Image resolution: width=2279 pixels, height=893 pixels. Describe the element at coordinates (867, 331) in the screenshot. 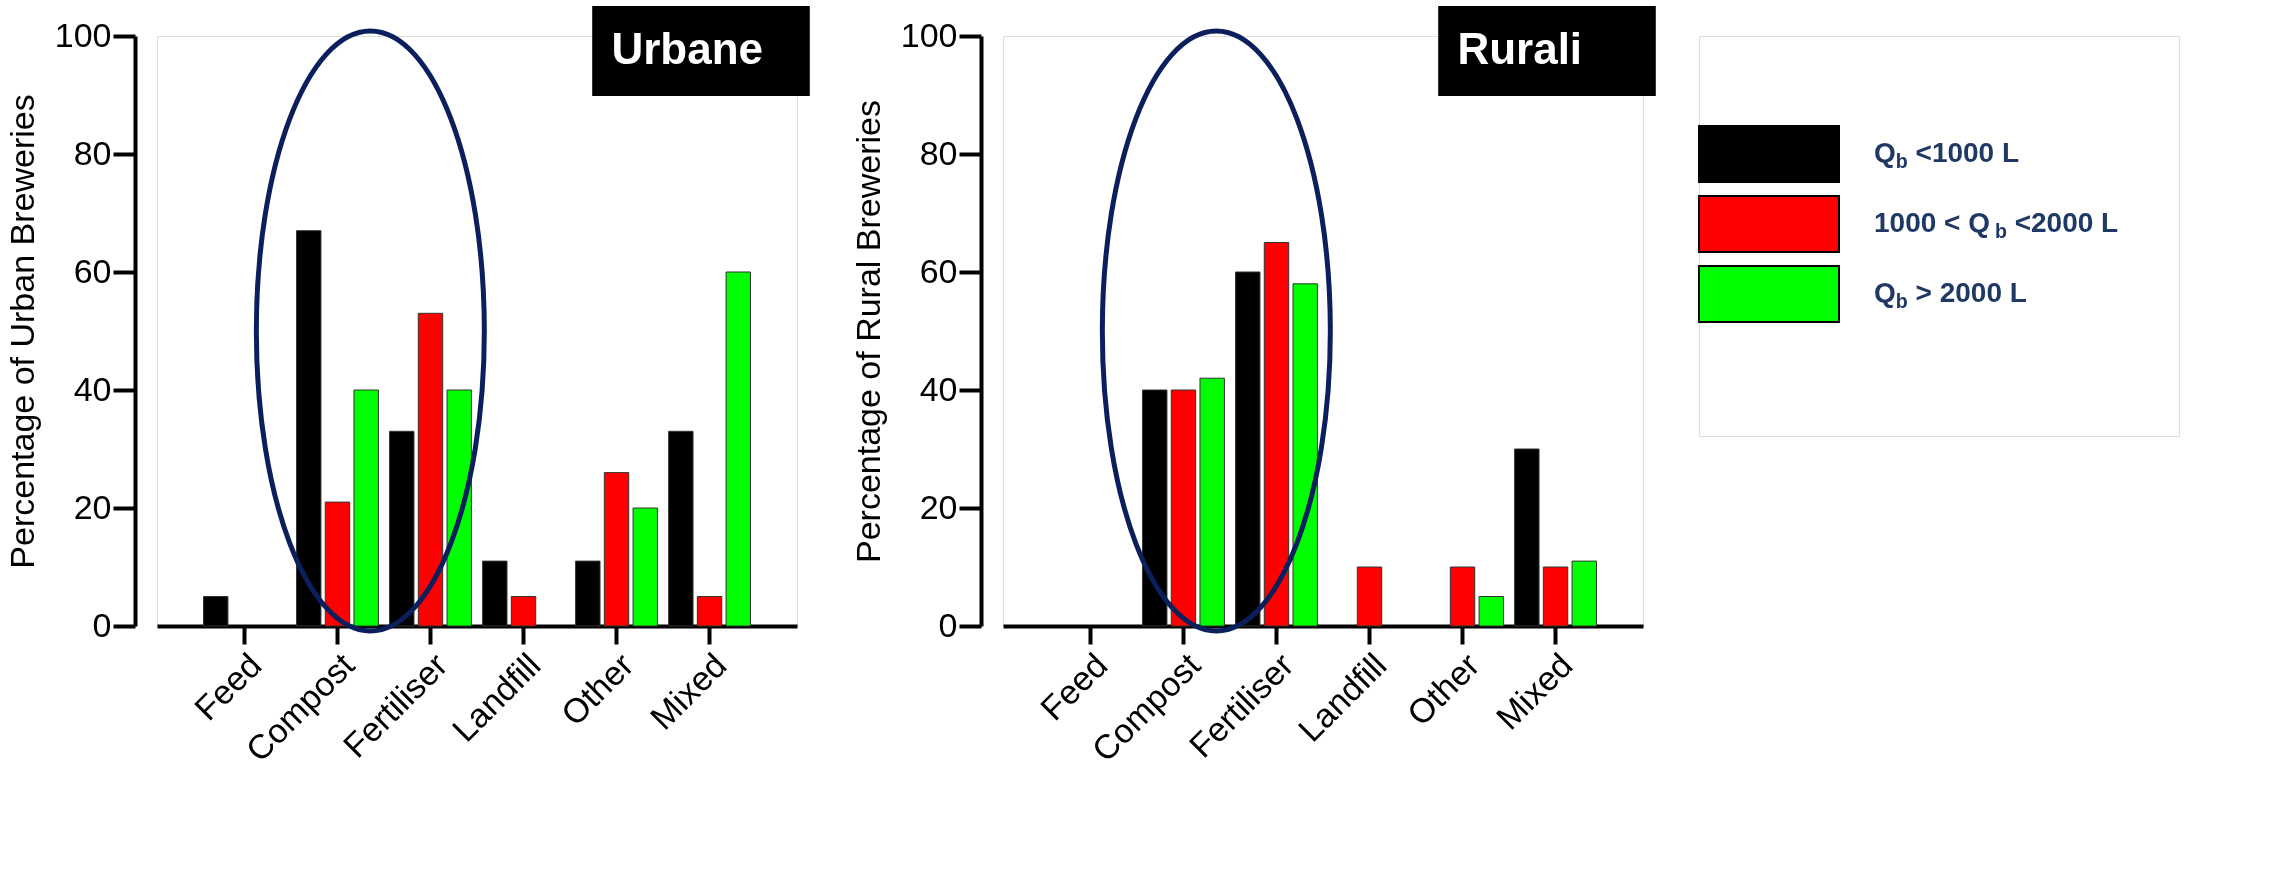

I see `y-axis-title: Percentage of Rural Breweries` at that location.